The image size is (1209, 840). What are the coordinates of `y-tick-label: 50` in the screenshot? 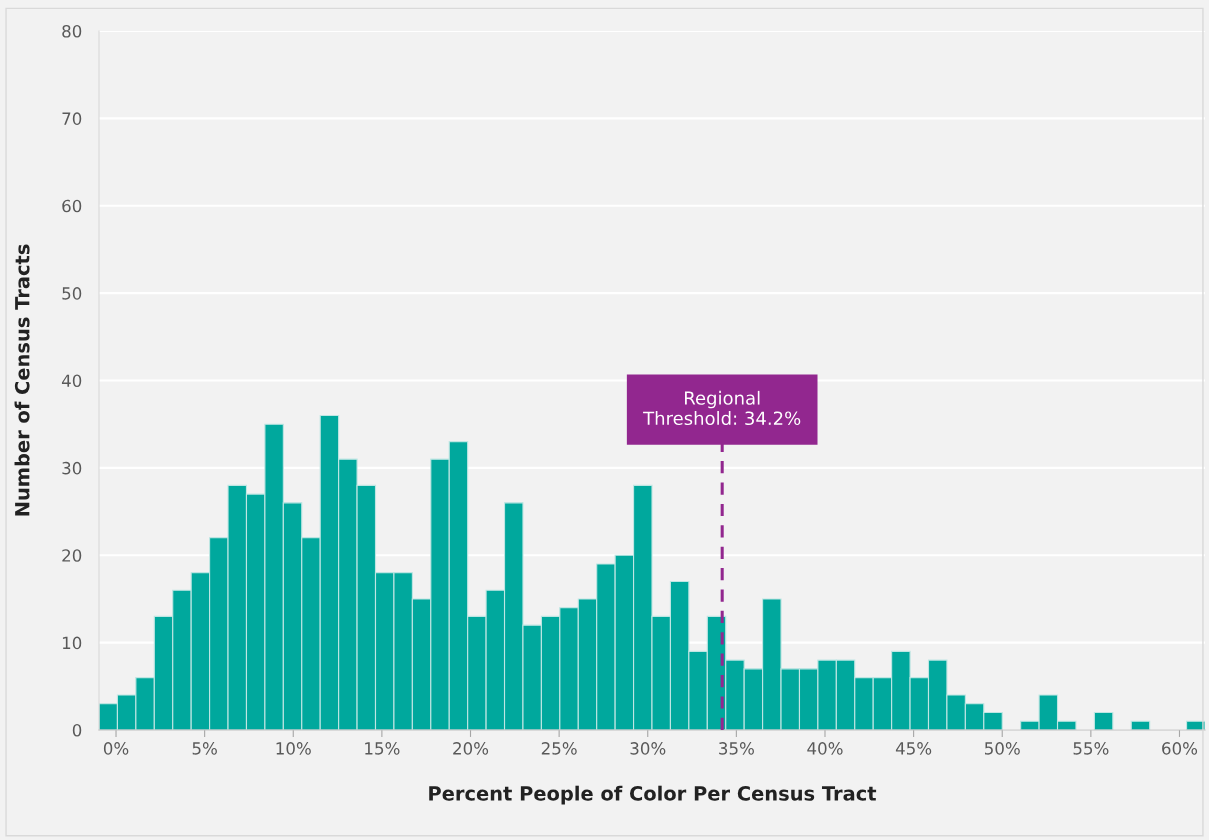 It's located at (72, 293).